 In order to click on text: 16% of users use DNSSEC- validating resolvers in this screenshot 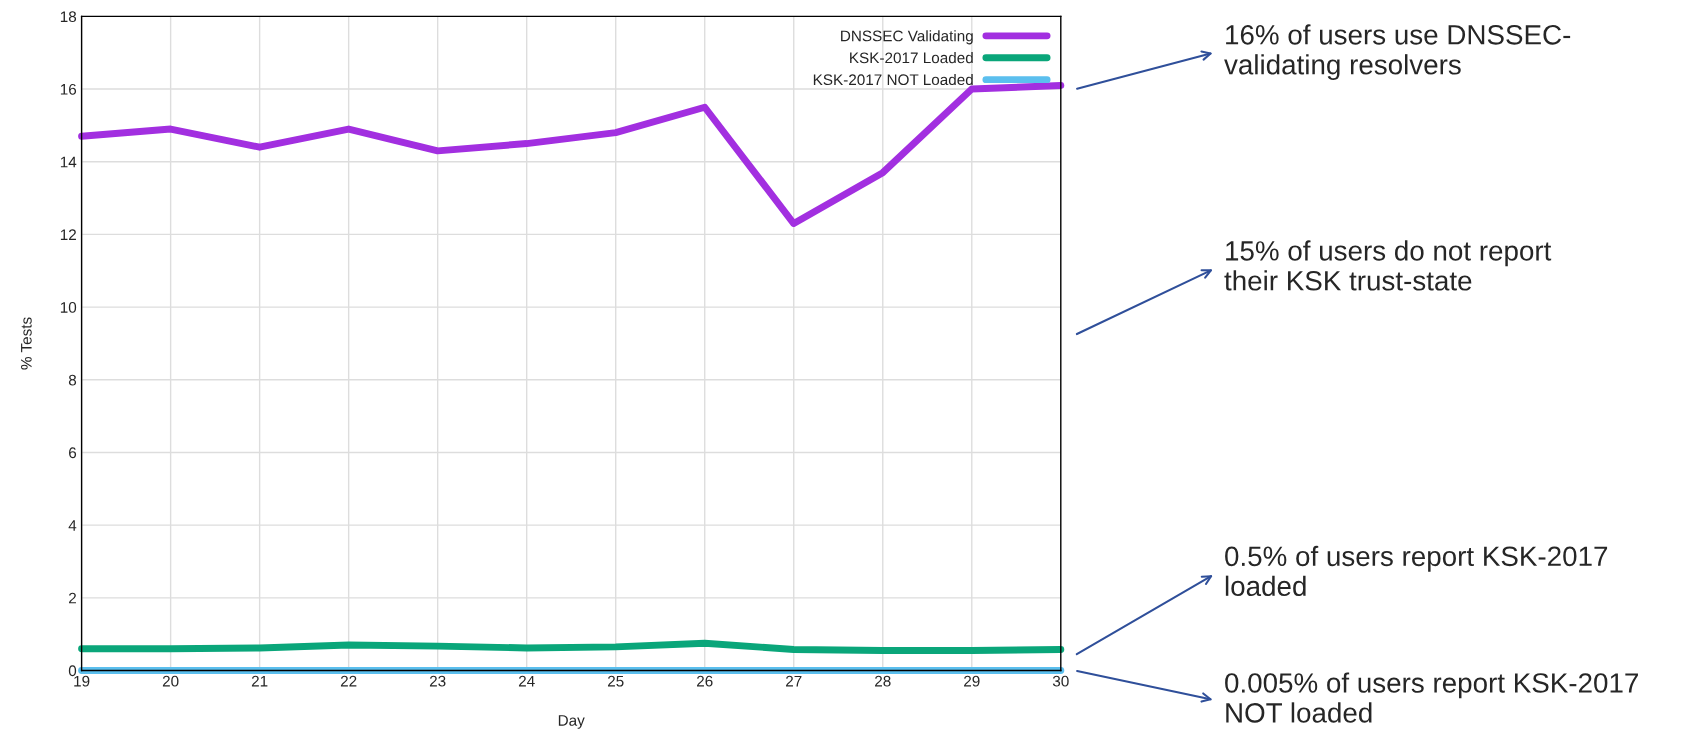, I will do `click(1397, 52)`.